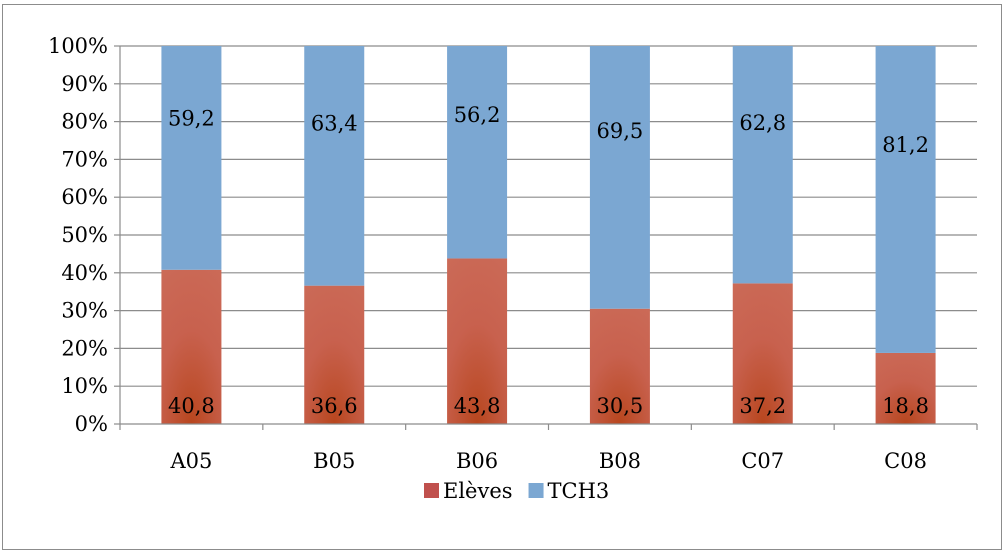  What do you see at coordinates (579, 491) in the screenshot?
I see `legend-label: TCH3` at bounding box center [579, 491].